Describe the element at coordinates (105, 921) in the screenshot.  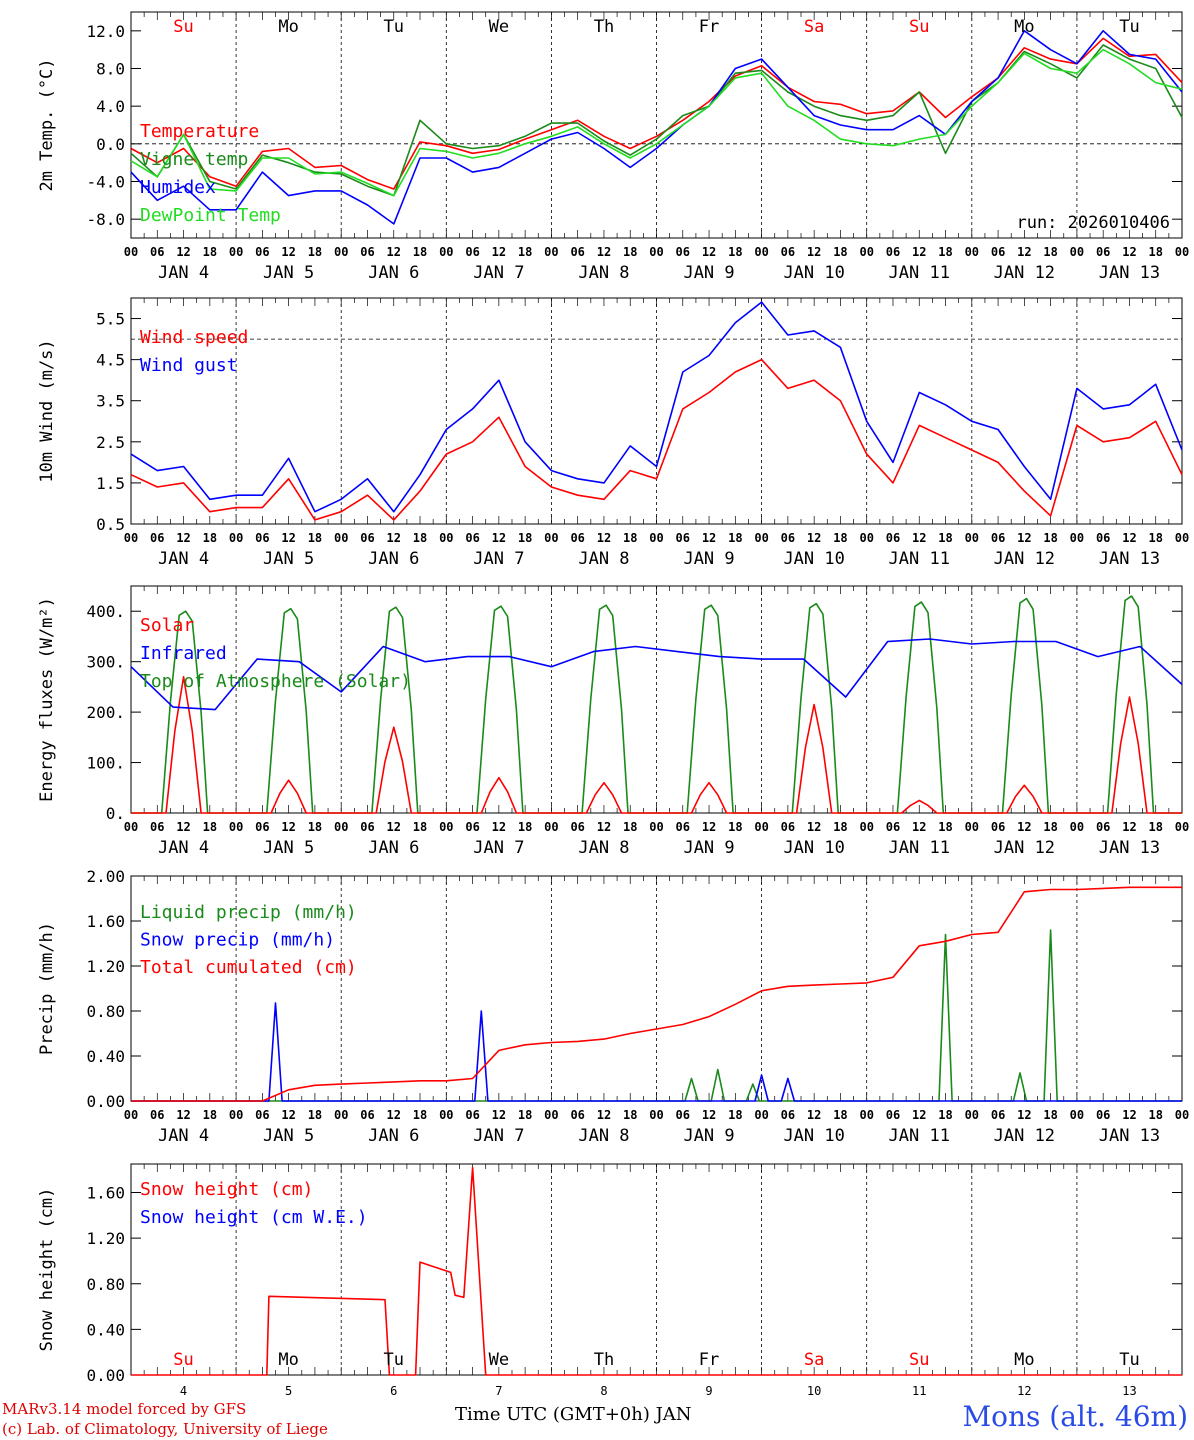
I see `y-tick-label: 1.60` at that location.